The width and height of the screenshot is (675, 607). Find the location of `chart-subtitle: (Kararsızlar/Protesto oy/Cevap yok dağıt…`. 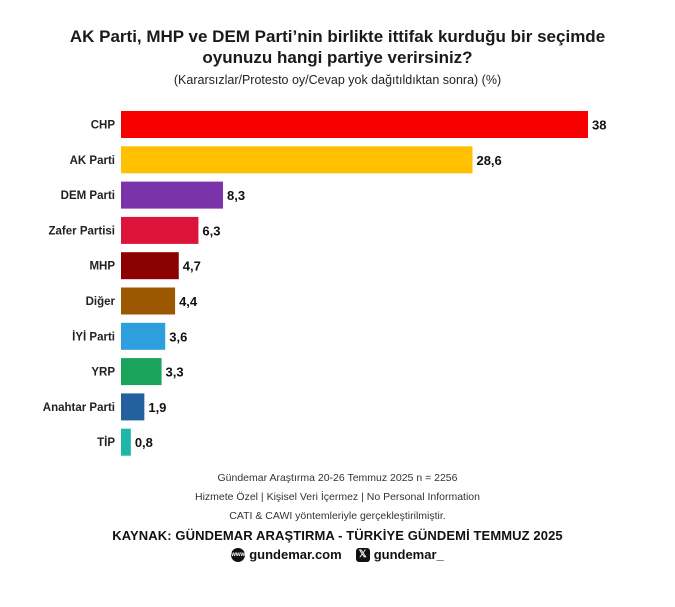

chart-subtitle: (Kararsızlar/Protesto oy/Cevap yok dağıt… is located at coordinates (337, 80).